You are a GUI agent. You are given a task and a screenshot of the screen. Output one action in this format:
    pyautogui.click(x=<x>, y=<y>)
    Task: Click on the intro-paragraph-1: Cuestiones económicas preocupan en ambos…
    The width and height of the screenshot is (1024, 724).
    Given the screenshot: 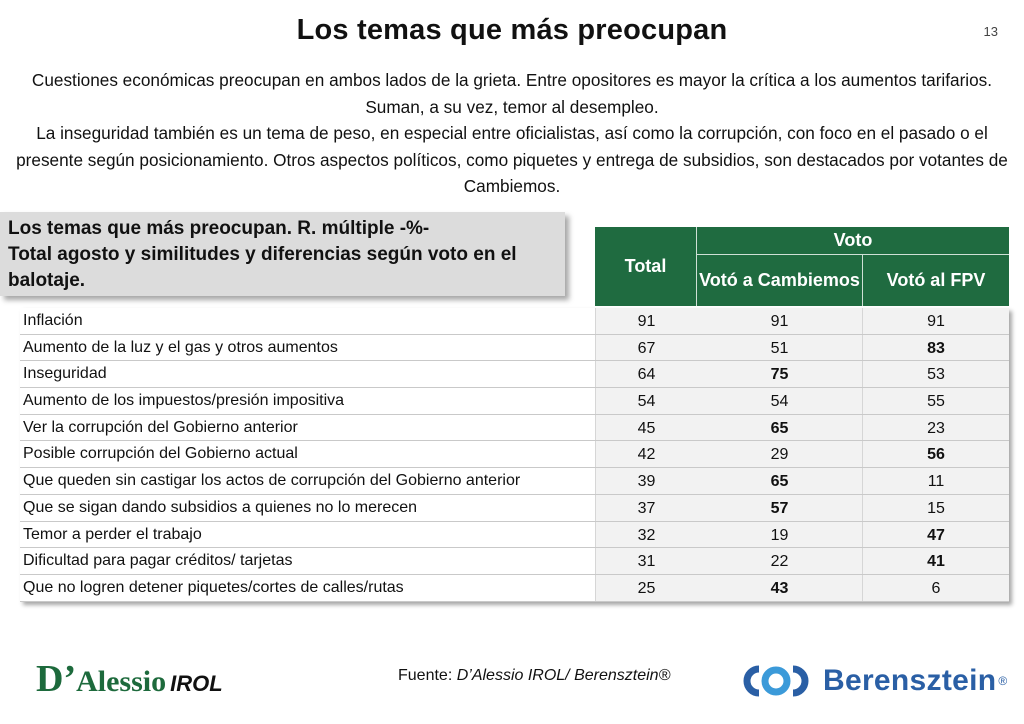 What is the action you would take?
    pyautogui.click(x=512, y=93)
    